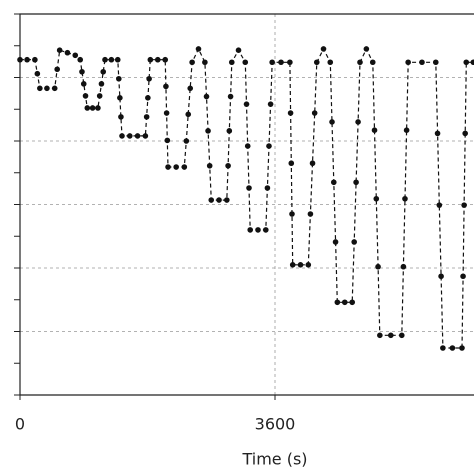 The image size is (474, 474). What do you see at coordinates (20, 424) in the screenshot?
I see `x-tick-label: 0` at bounding box center [20, 424].